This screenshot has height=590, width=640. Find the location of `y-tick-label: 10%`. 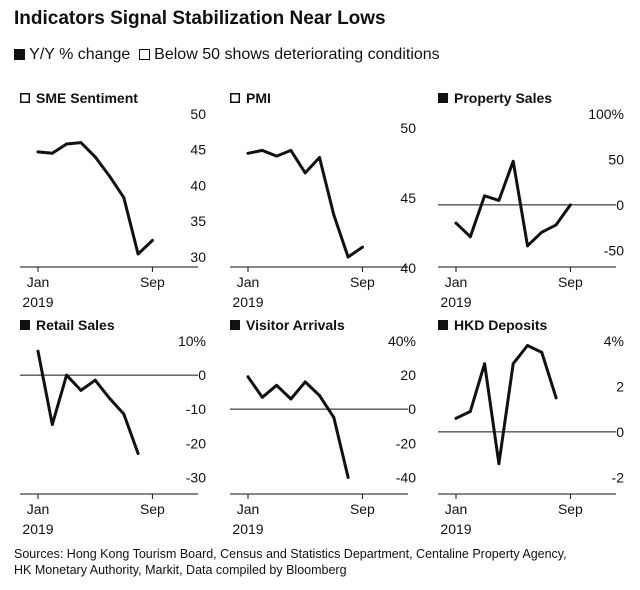

y-tick-label: 10% is located at coordinates (192, 341).